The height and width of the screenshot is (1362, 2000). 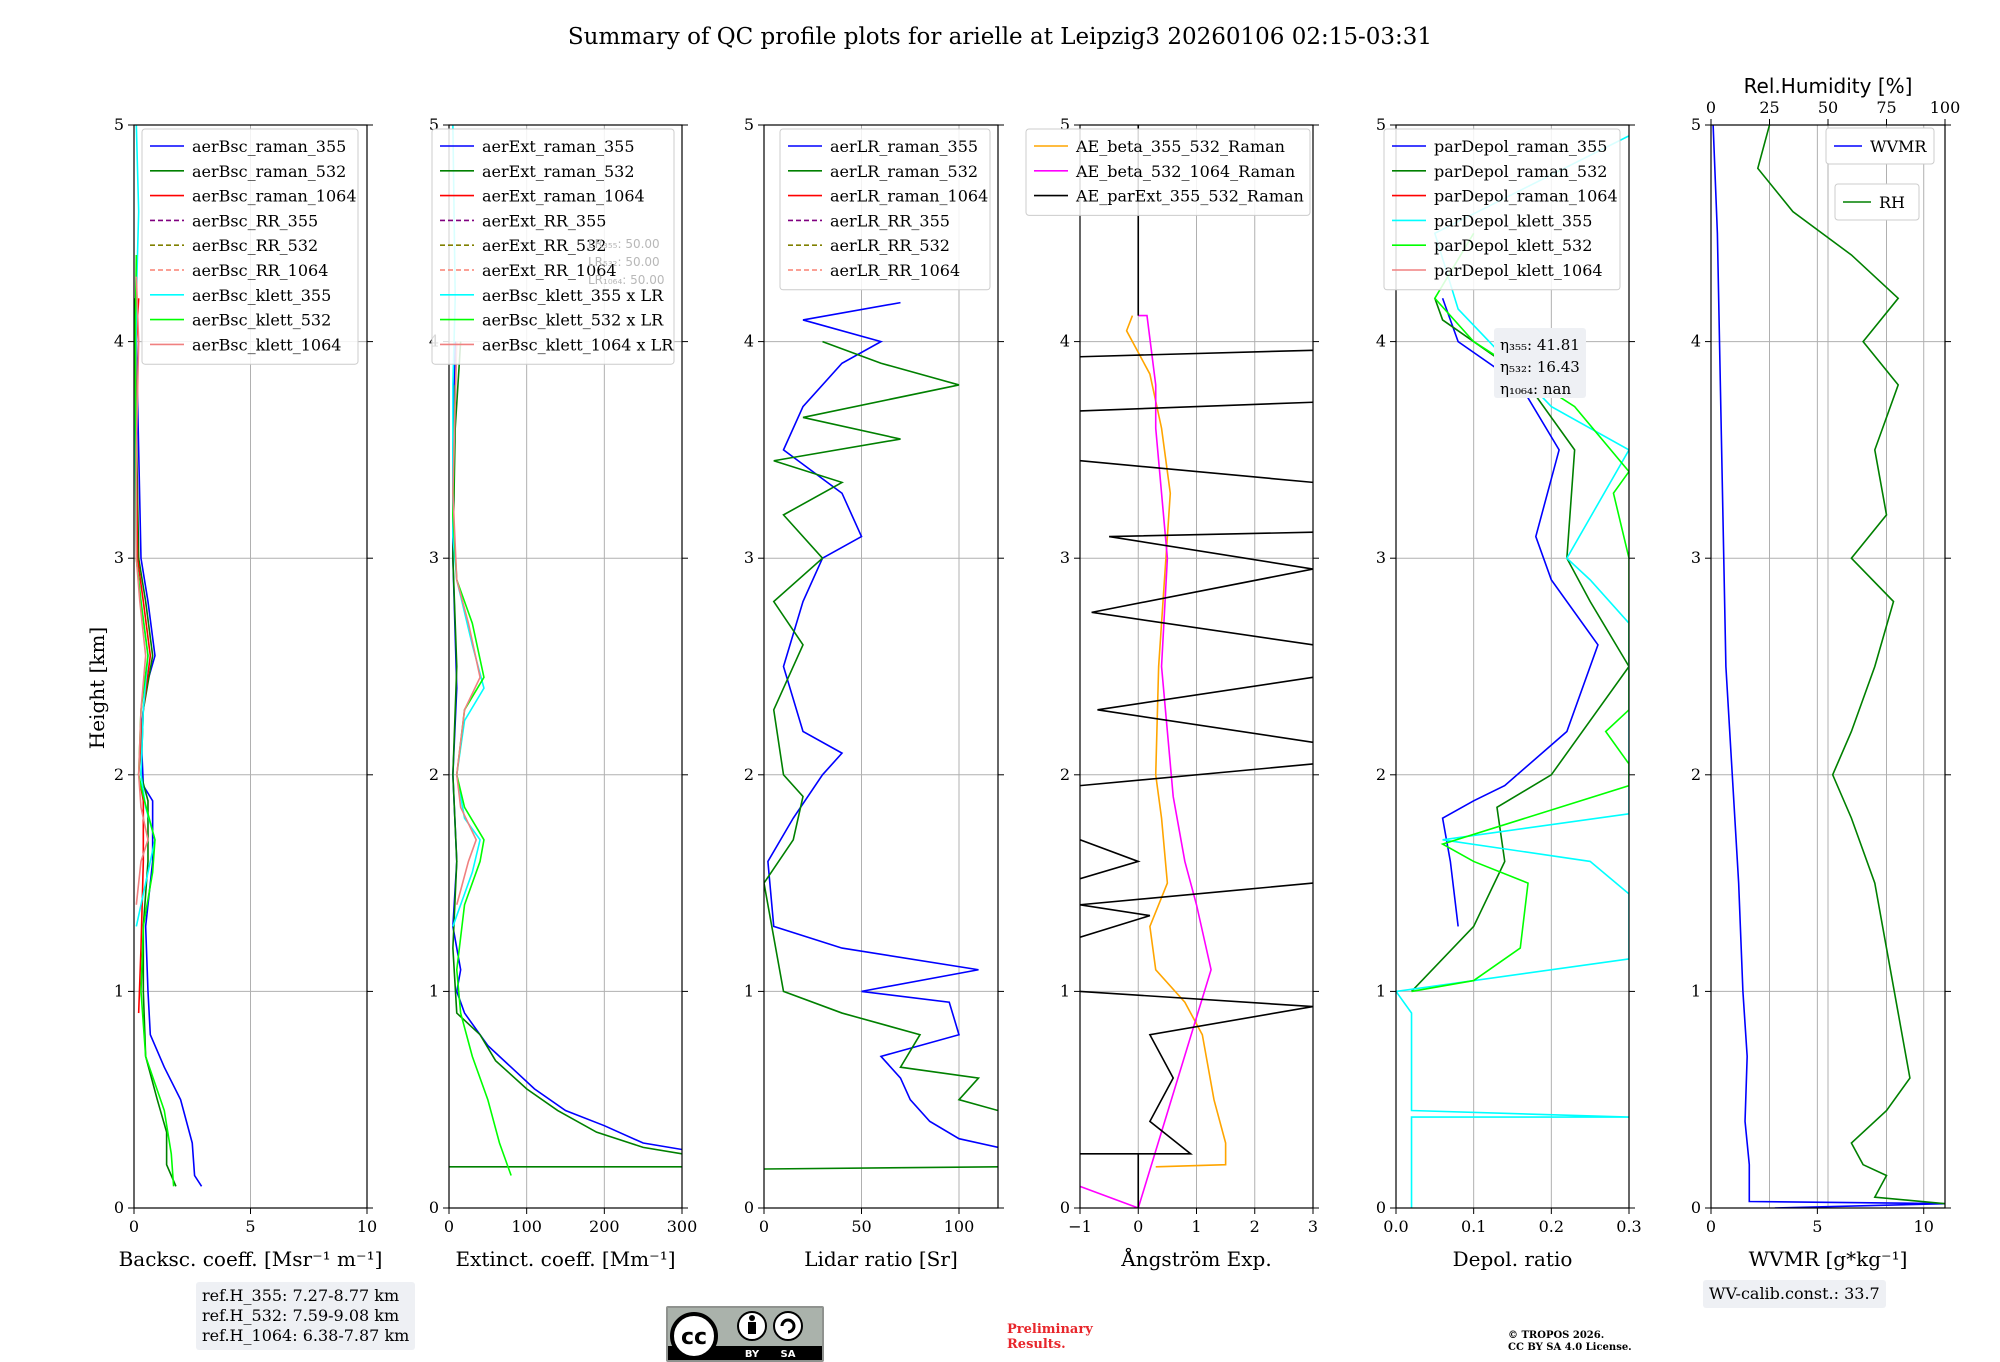 What do you see at coordinates (573, 295) in the screenshot?
I see `legend-entry: aerBsc_klett_355 x LR` at bounding box center [573, 295].